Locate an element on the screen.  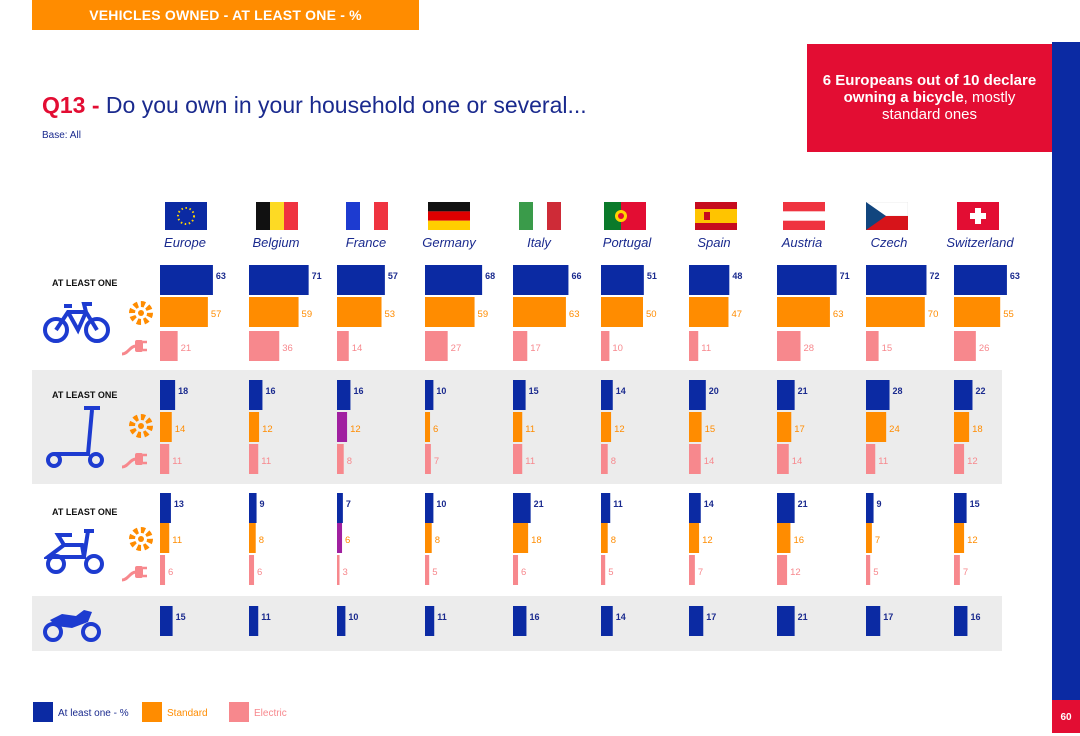
value-label-bicycle-at-least-one-europe: 63 is located at coordinates (221, 276).